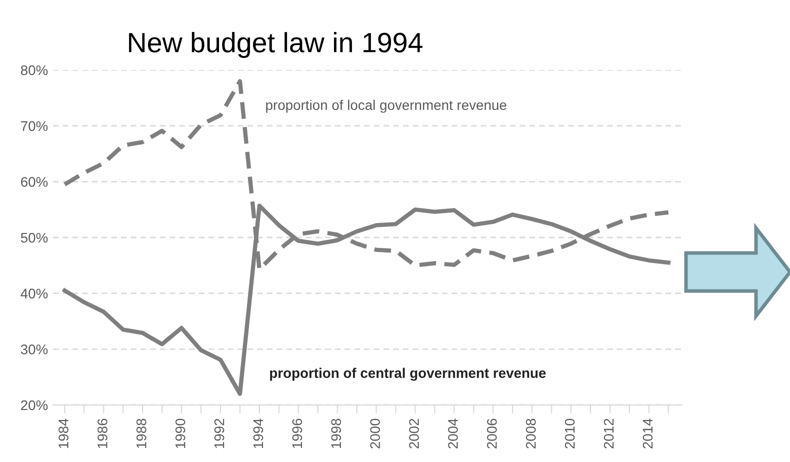 This screenshot has height=462, width=790. Describe the element at coordinates (34, 70) in the screenshot. I see `y-tick-label: 80%` at that location.